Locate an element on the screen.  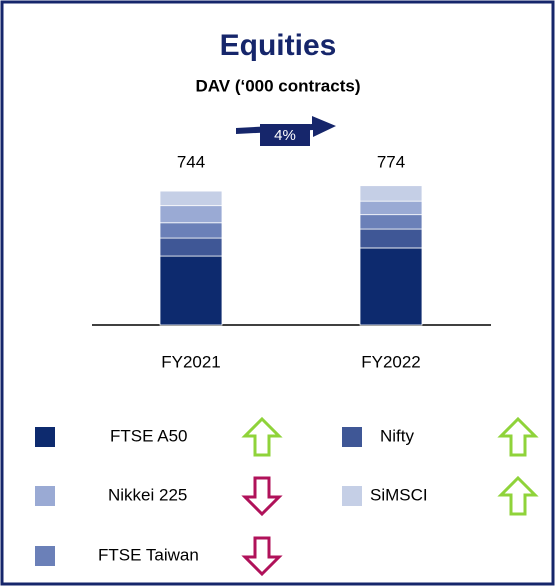
legend-label: FTSE Taiwan is located at coordinates (148, 554).